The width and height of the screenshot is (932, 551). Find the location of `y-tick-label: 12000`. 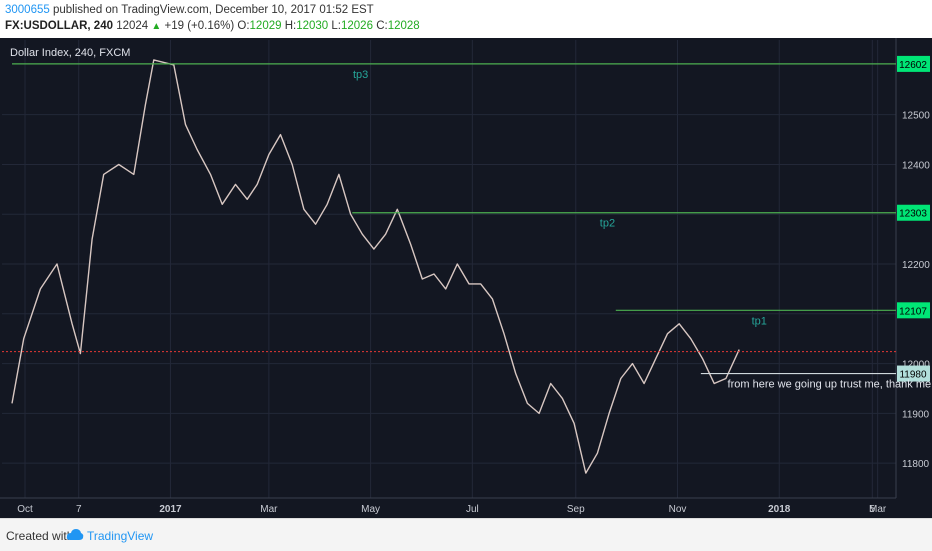

y-tick-label: 12000 is located at coordinates (916, 365).